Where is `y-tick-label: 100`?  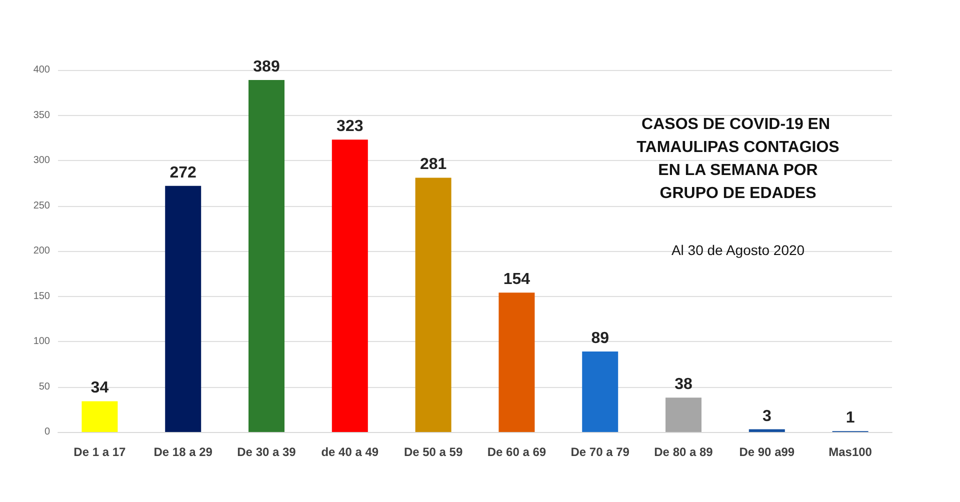
y-tick-label: 100 is located at coordinates (41, 341).